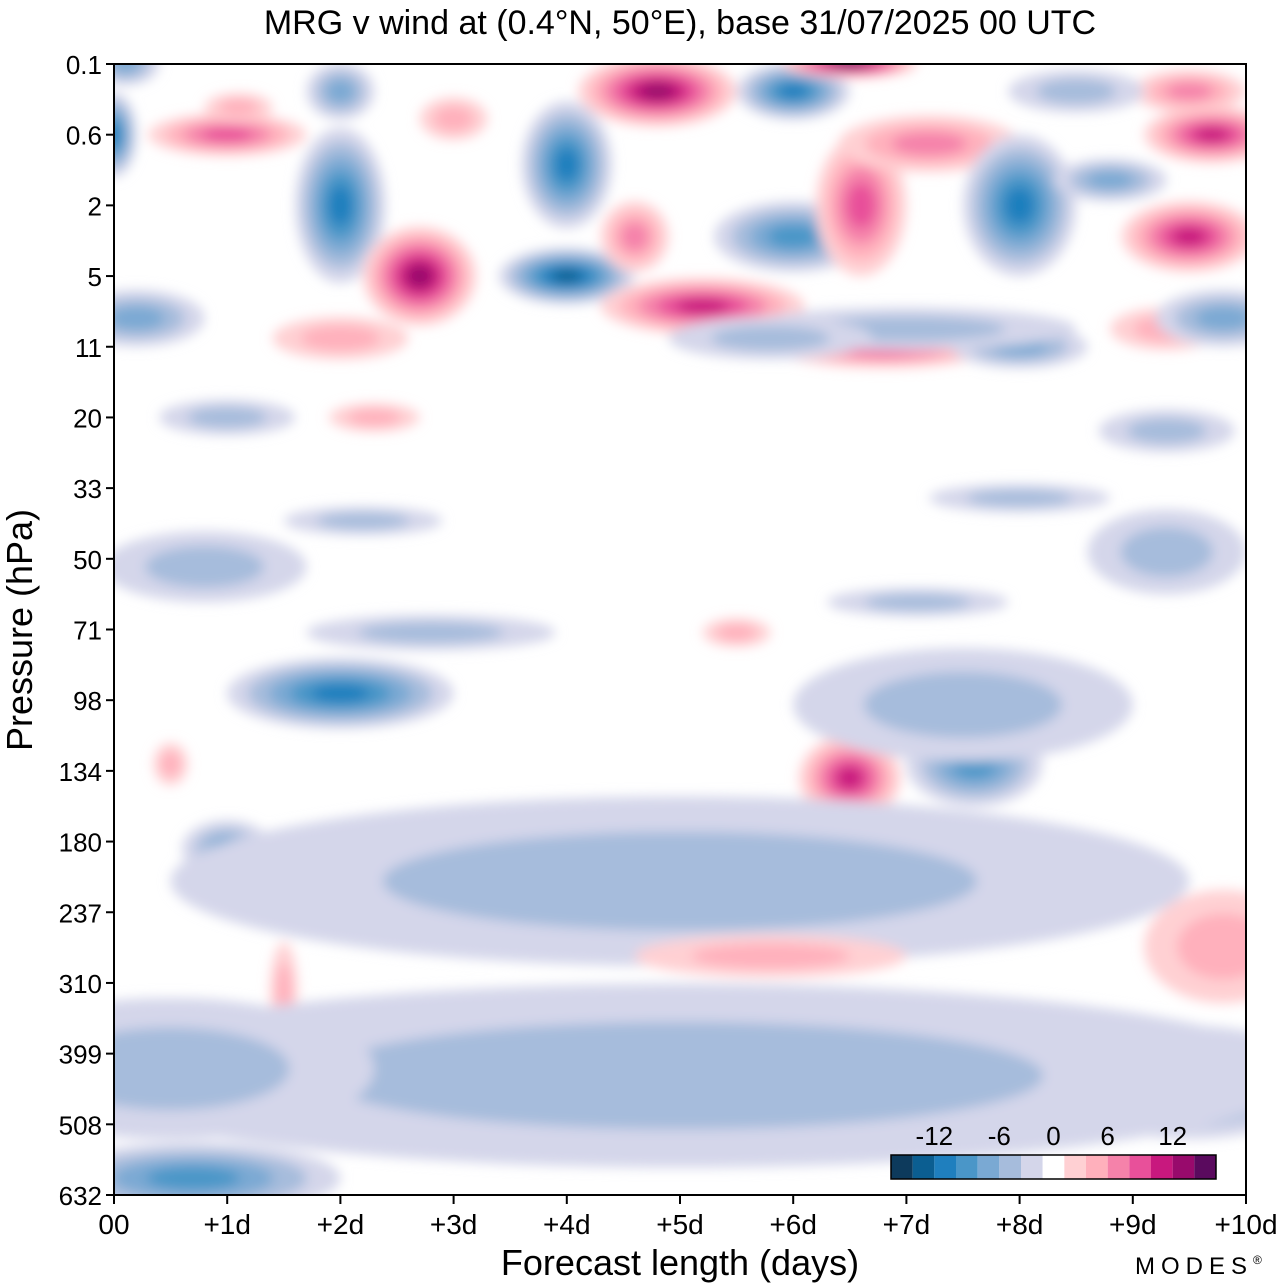 The height and width of the screenshot is (1286, 1280). Describe the element at coordinates (113, 1224) in the screenshot. I see `x-tick-label: 00` at that location.